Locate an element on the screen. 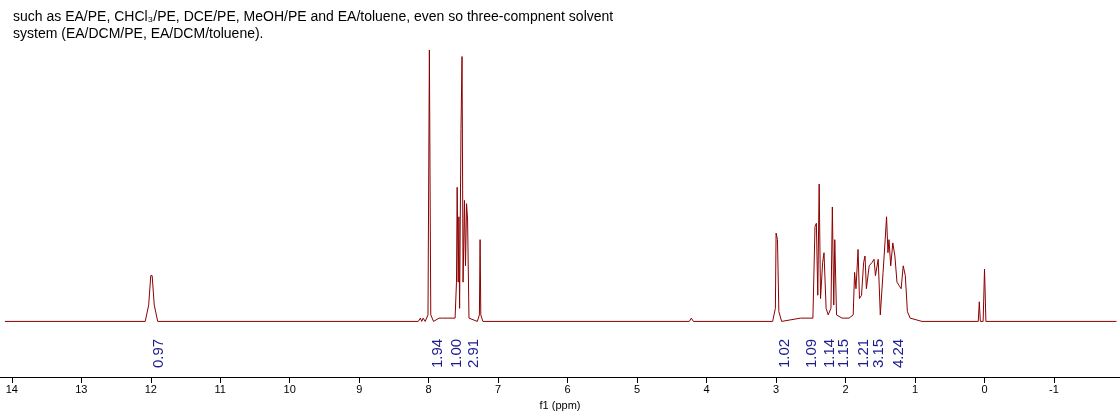 The image size is (1120, 417). chart-title: such as EA/PE, CHCl₃/PE, DCE/PE, MeOH/PE and EA/toluene, even so three-compnent solvent system (EA/DCM/PE, EA/DCM/toluene). is located at coordinates (315, 24).